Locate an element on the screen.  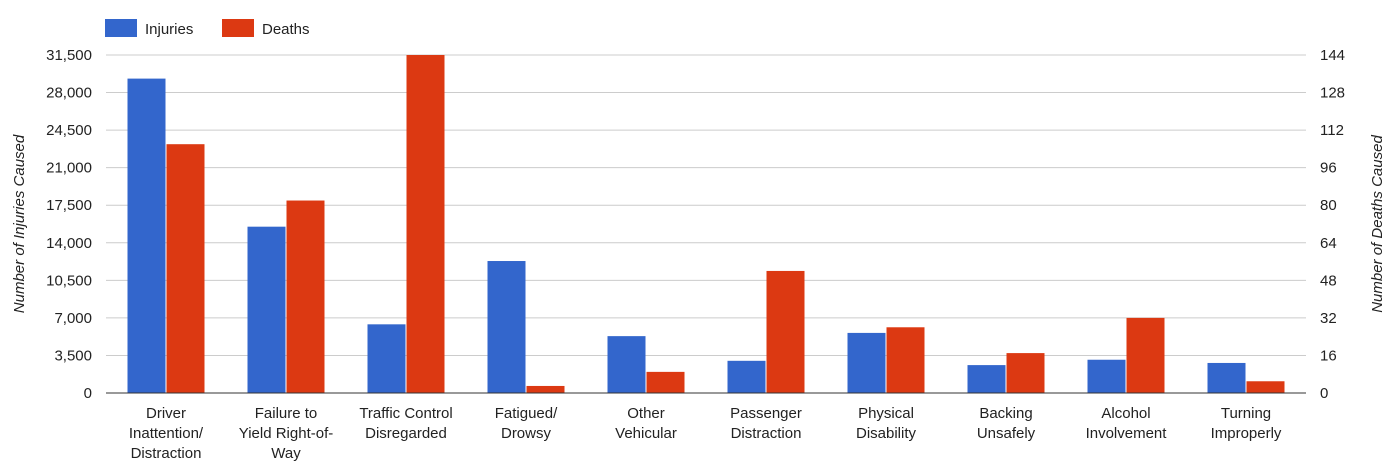
category-label: Disregarded is located at coordinates (406, 433).